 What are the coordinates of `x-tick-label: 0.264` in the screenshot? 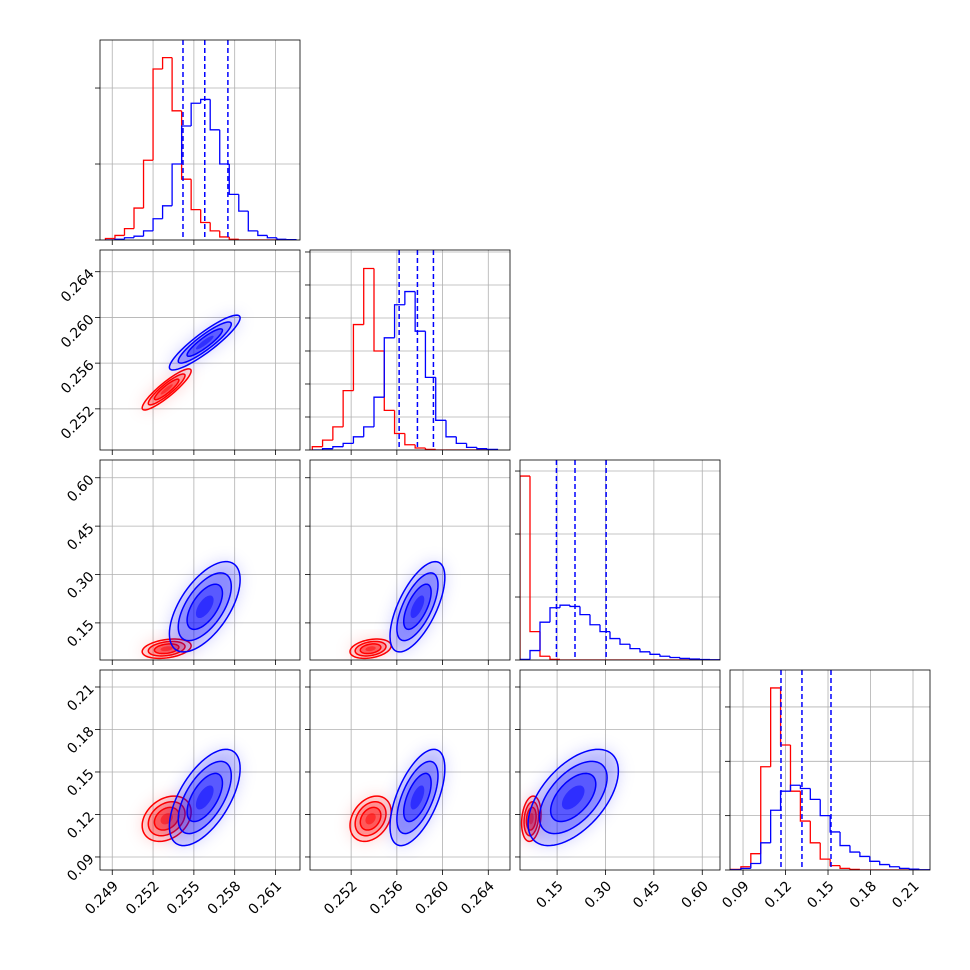 It's located at (478, 898).